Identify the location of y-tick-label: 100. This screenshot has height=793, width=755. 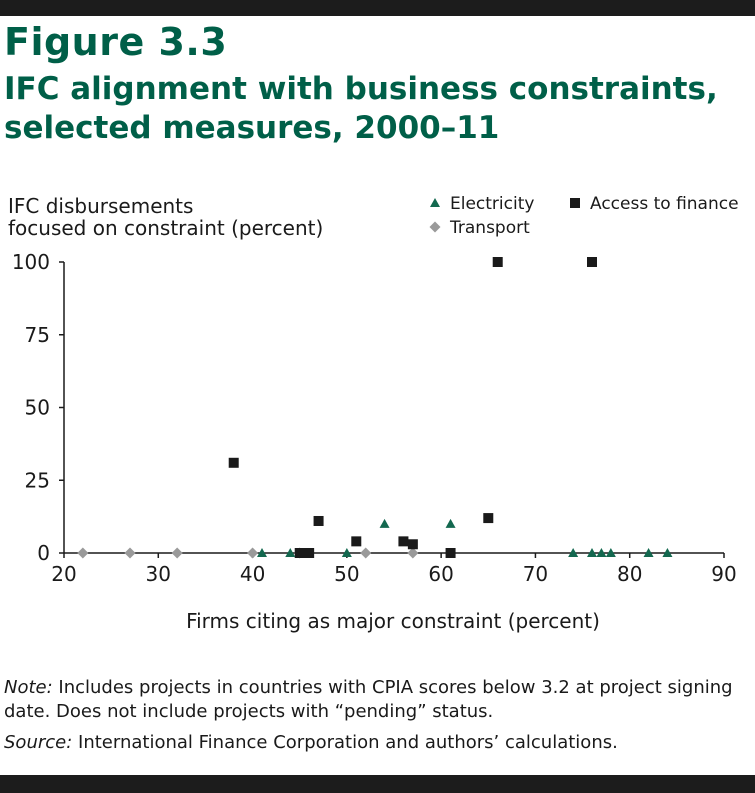
(31, 262).